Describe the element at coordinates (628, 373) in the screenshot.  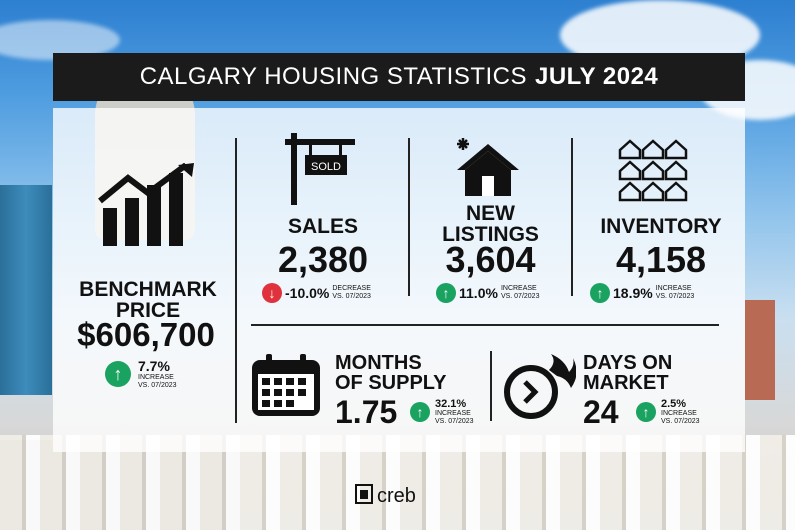
I see `days-on-market-label: DAYS ON MARKET` at that location.